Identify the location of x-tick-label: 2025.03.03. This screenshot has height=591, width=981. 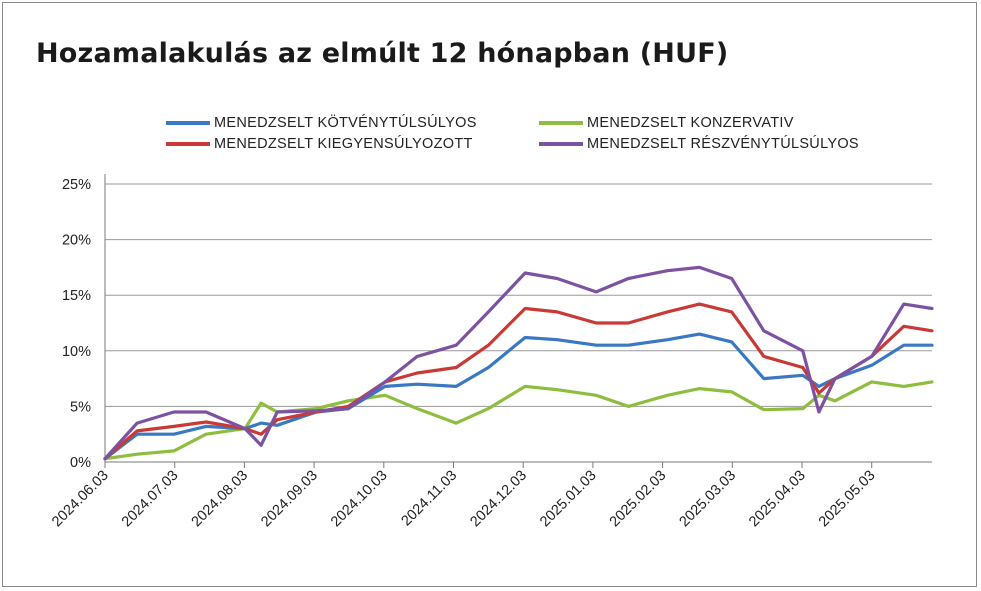
(707, 499).